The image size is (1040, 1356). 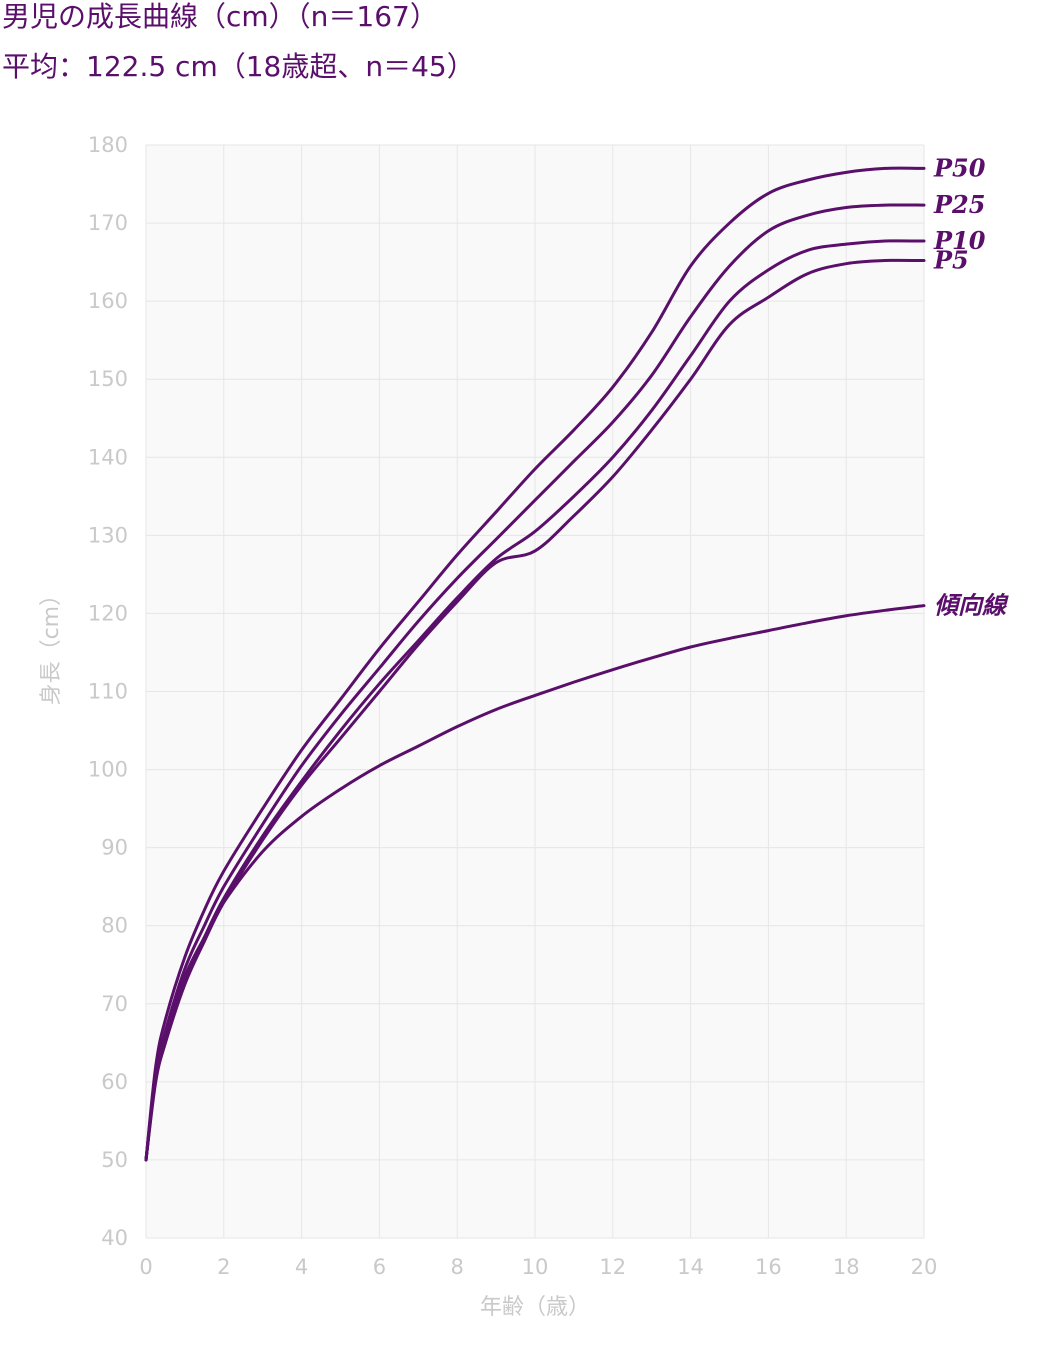 What do you see at coordinates (690, 1267) in the screenshot?
I see `x-tick-label: 14` at bounding box center [690, 1267].